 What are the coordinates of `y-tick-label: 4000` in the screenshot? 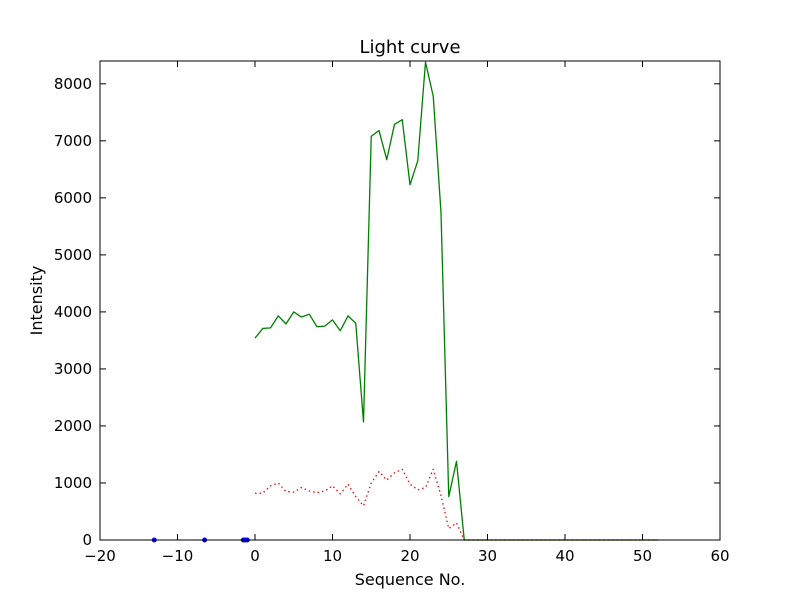 It's located at (73, 312).